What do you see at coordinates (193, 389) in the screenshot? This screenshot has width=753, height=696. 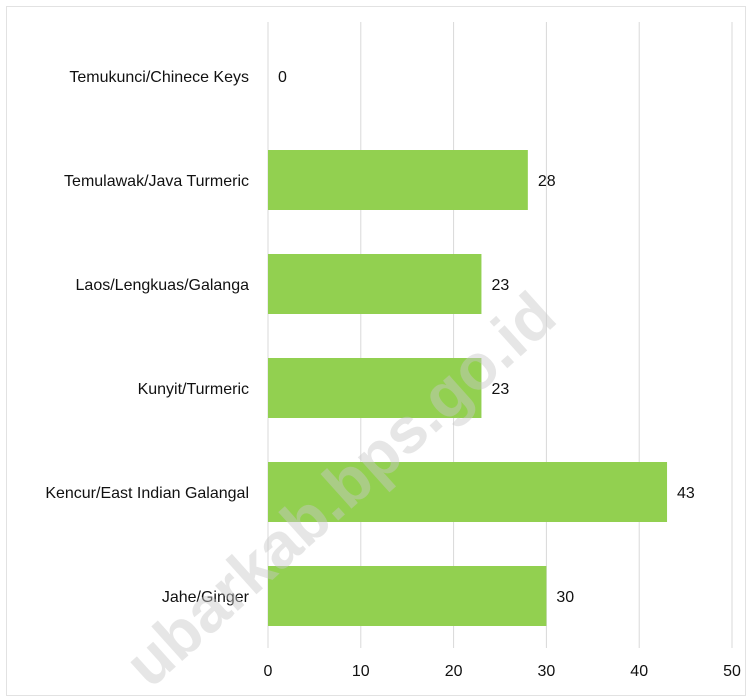 I see `category-label: Kunyit/Turmeric` at bounding box center [193, 389].